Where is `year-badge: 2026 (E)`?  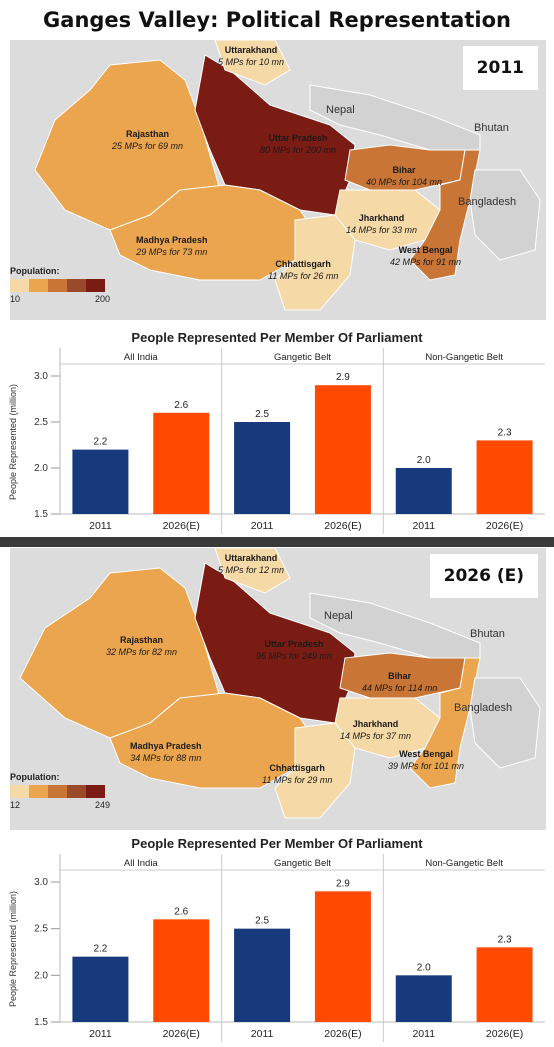 year-badge: 2026 (E) is located at coordinates (483, 576).